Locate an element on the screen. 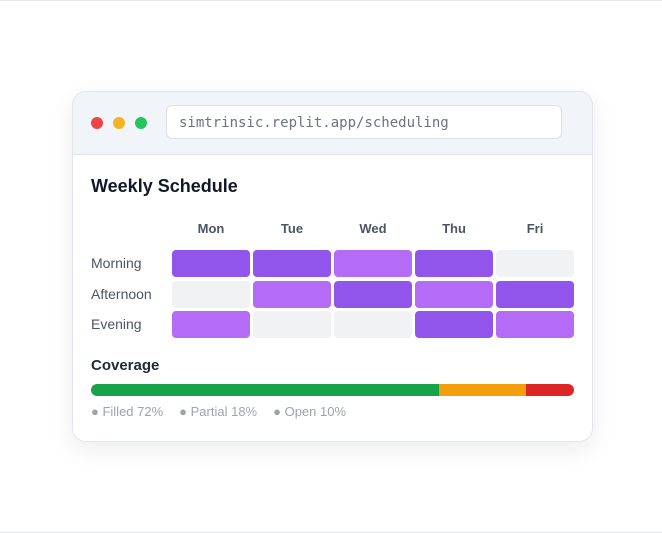 The height and width of the screenshot is (533, 662). coverage-bar is located at coordinates (332, 390).